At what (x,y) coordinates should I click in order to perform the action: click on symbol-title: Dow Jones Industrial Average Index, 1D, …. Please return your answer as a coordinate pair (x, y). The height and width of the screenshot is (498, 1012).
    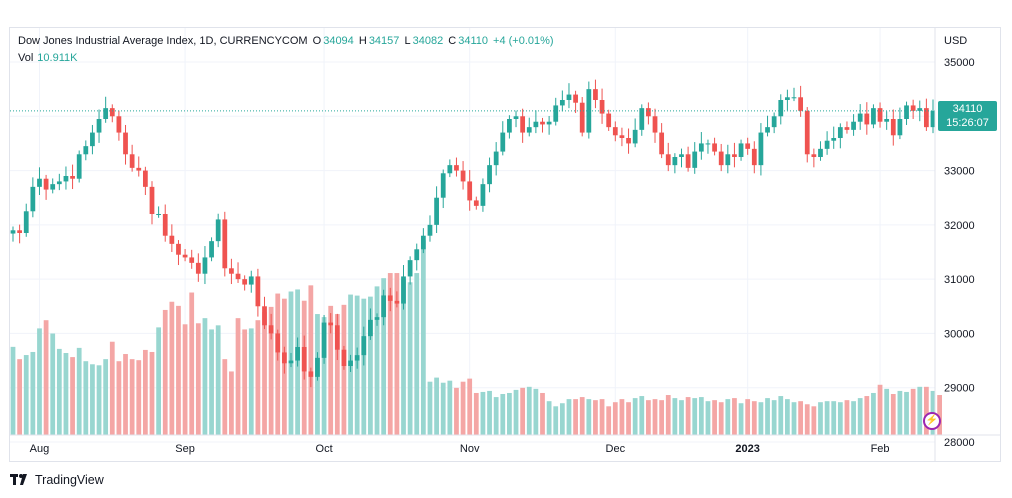
    Looking at the image, I should click on (163, 41).